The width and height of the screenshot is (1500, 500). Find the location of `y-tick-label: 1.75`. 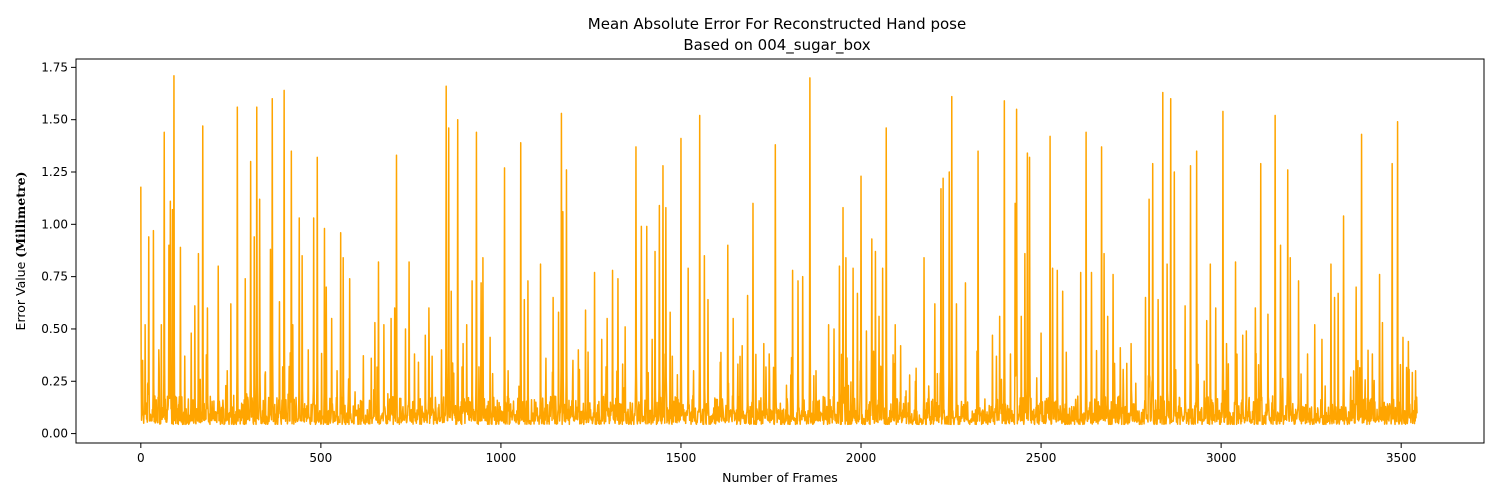

y-tick-label: 1.75 is located at coordinates (54, 67).